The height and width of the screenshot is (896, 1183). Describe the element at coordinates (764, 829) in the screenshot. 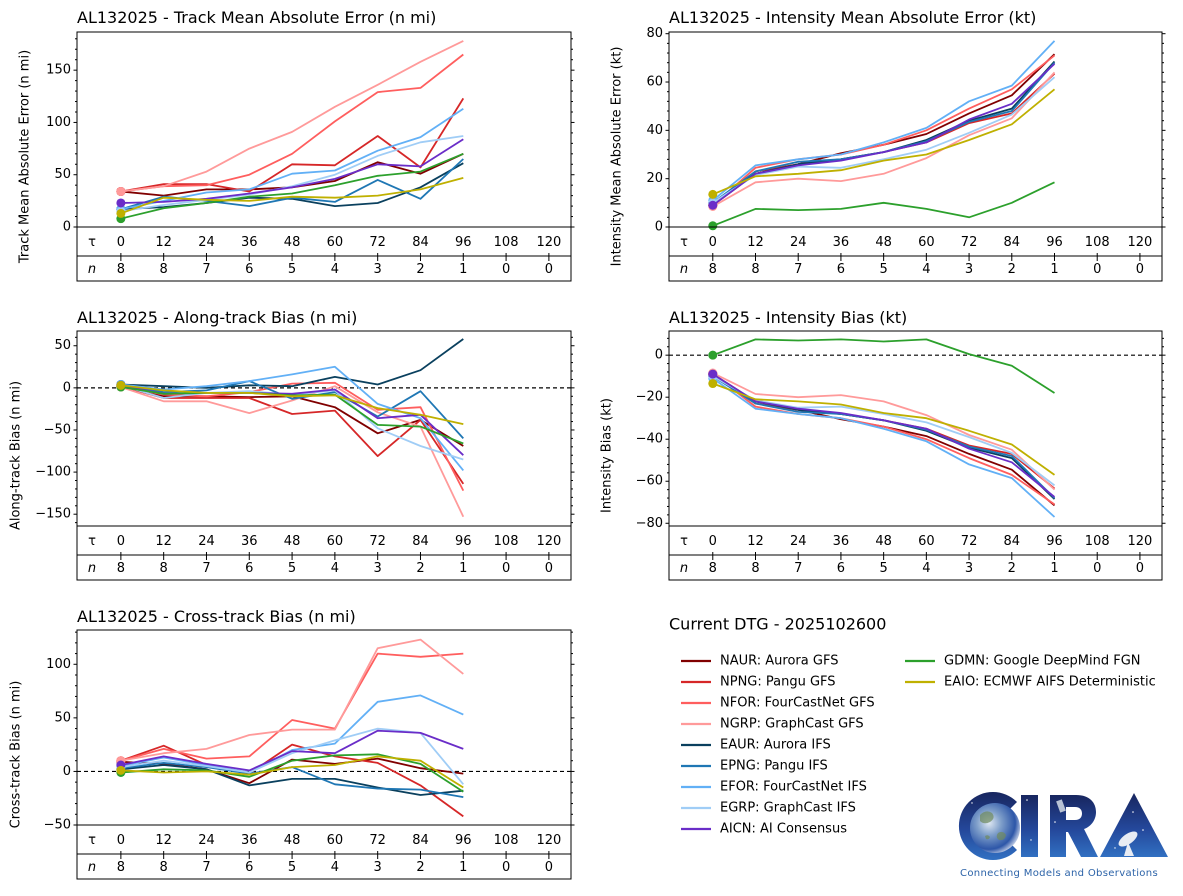

I see `legend-item-aicn: AICN: AI Consensus` at that location.